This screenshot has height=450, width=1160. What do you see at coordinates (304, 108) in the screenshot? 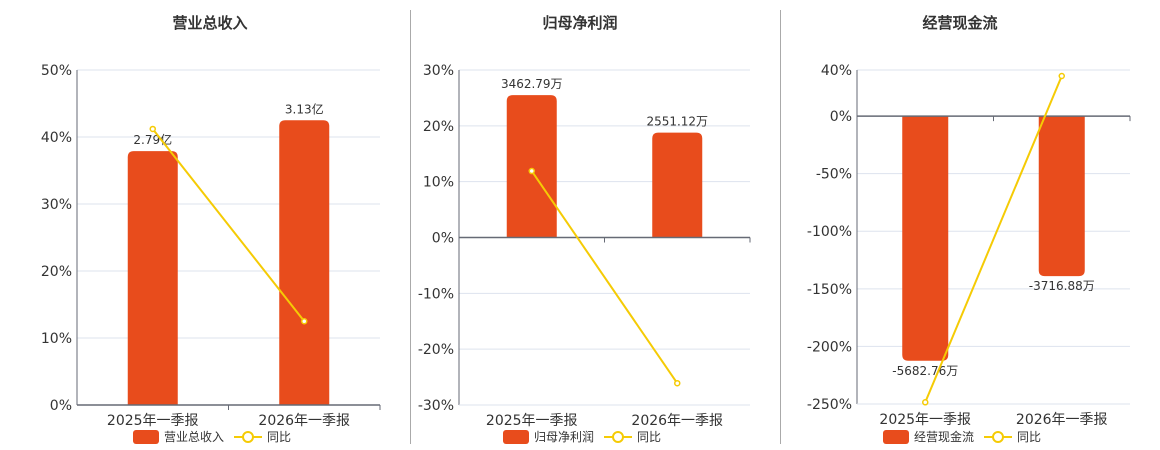
I see `bar-data-label: 3.13亿` at bounding box center [304, 108].